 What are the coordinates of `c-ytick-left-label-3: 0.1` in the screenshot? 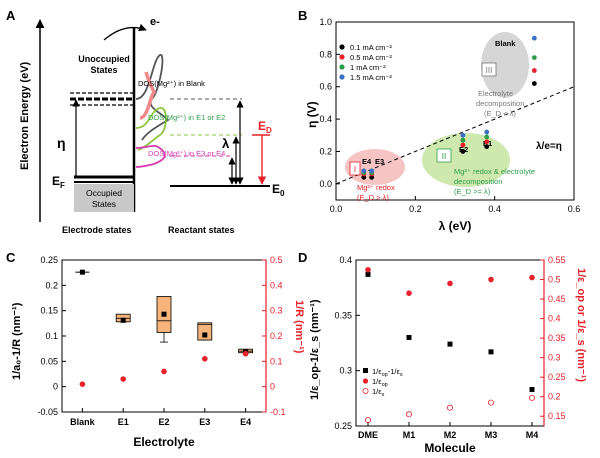 It's located at (51, 336).